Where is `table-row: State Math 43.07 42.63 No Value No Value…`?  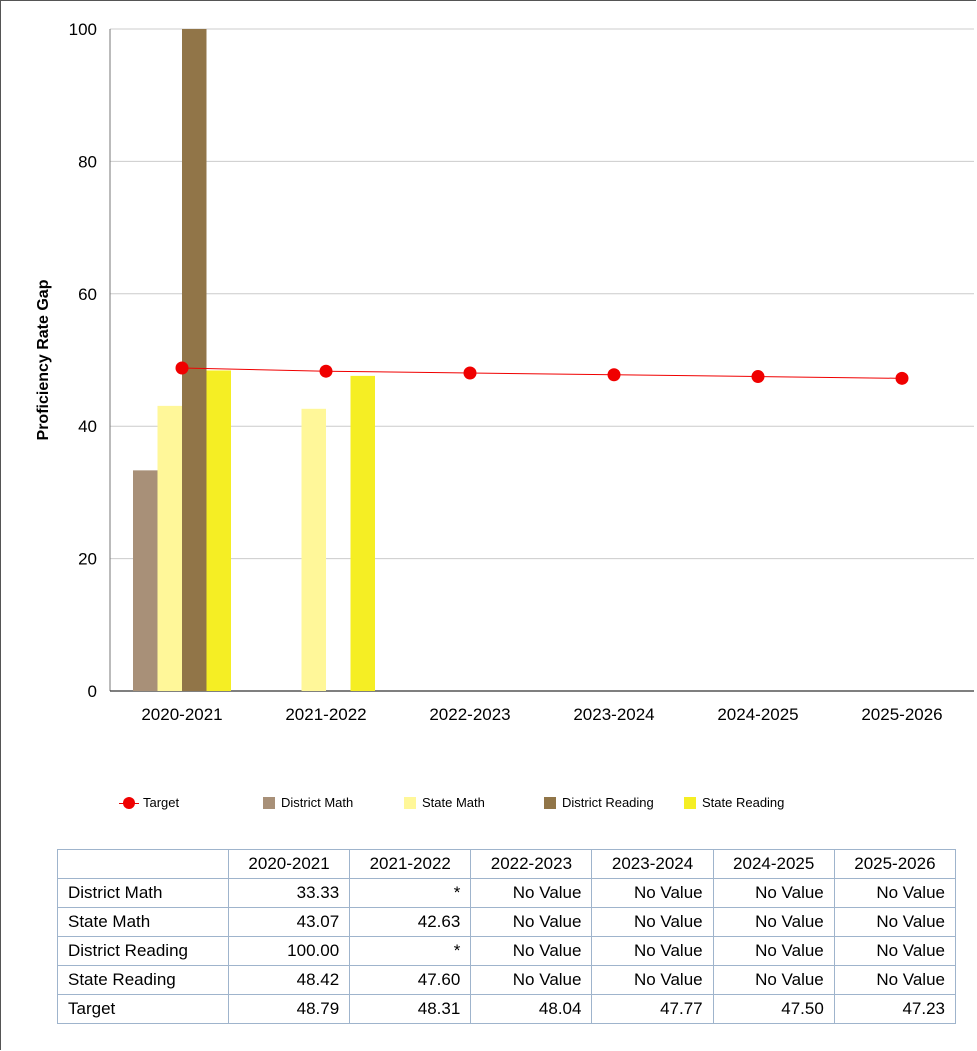
table-row: State Math 43.07 42.63 No Value No Value… is located at coordinates (507, 922).